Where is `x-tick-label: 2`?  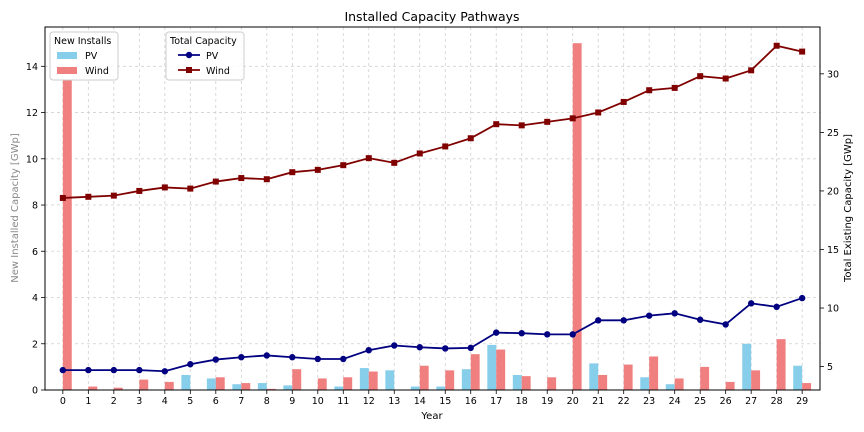 x-tick-label: 2 is located at coordinates (114, 401).